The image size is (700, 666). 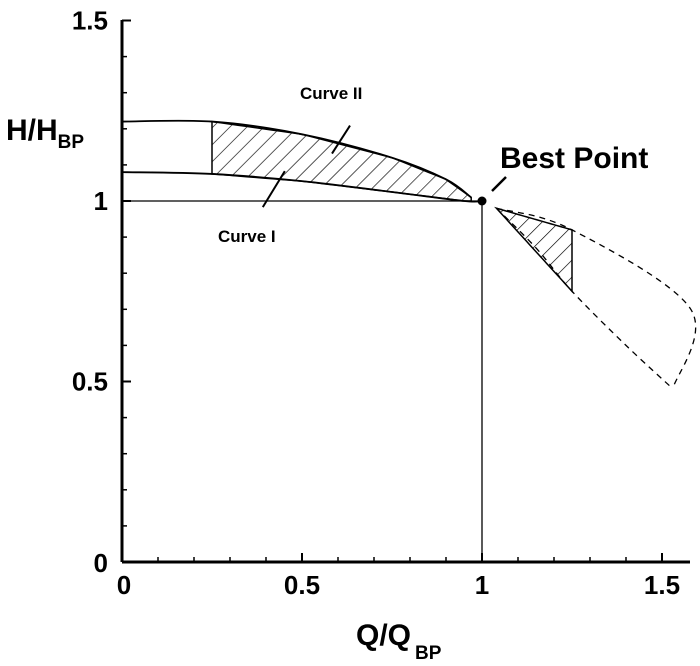 I want to click on series-line-curve-i, so click(x=302, y=187).